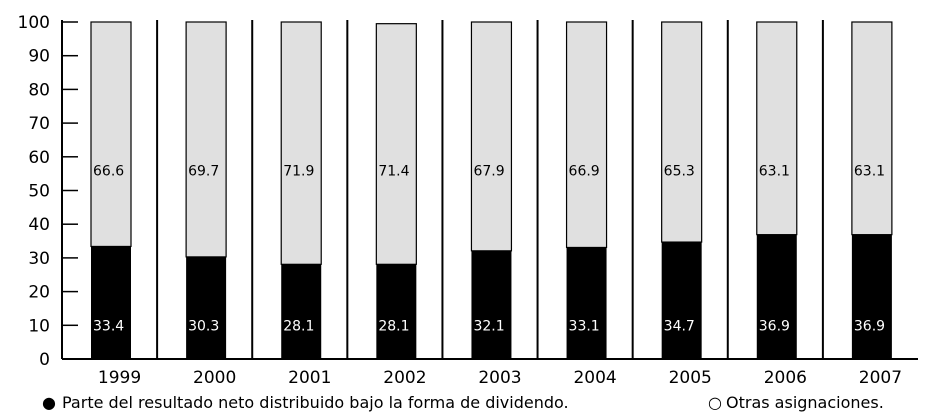 This screenshot has width=927, height=417. Describe the element at coordinates (49, 402) in the screenshot. I see `legend-marker-dividend: ●` at that location.